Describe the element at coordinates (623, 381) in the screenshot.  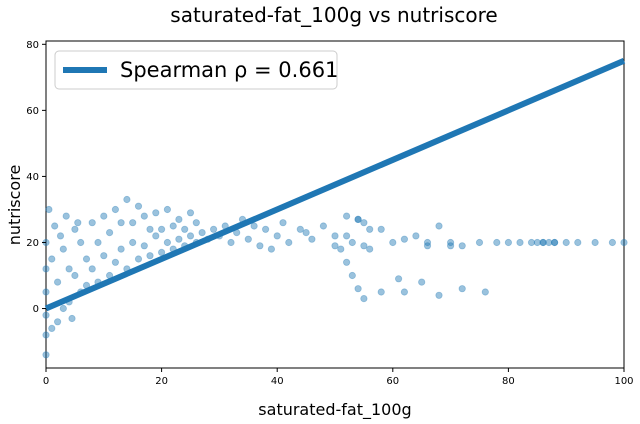
I see `x-tick-label: 100` at that location.